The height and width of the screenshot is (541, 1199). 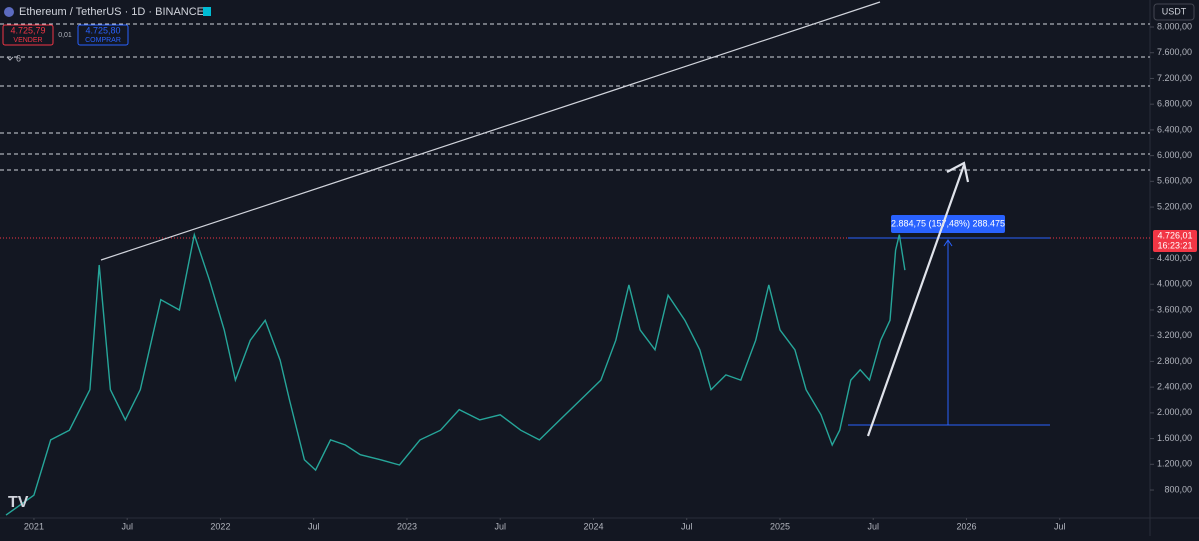 I want to click on y-tick-label: 6.800,00, so click(x=1174, y=104).